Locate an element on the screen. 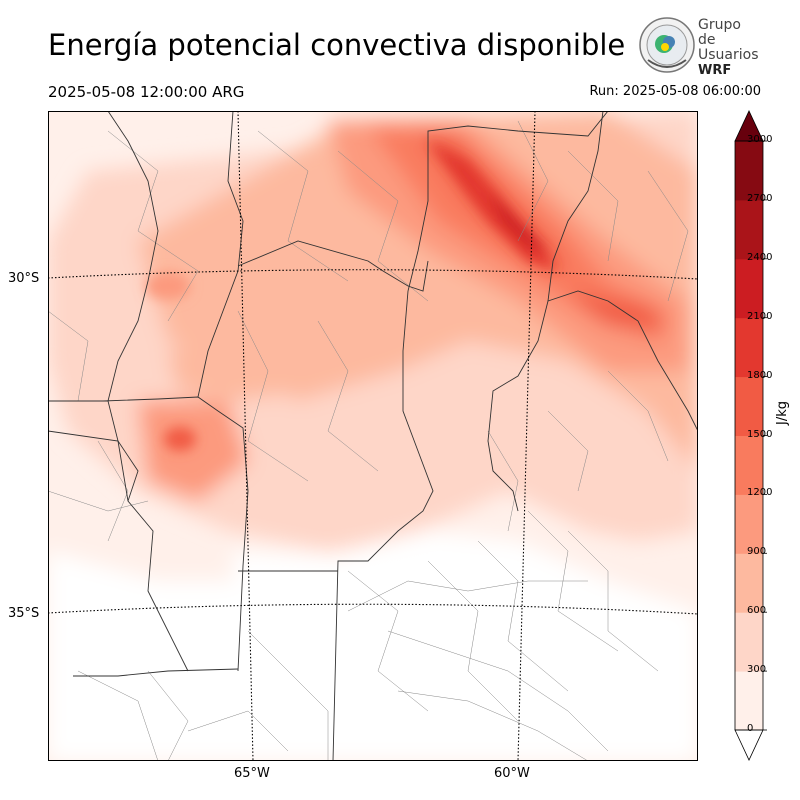 The image size is (800, 800). logo-emblem-icon is located at coordinates (667, 45).